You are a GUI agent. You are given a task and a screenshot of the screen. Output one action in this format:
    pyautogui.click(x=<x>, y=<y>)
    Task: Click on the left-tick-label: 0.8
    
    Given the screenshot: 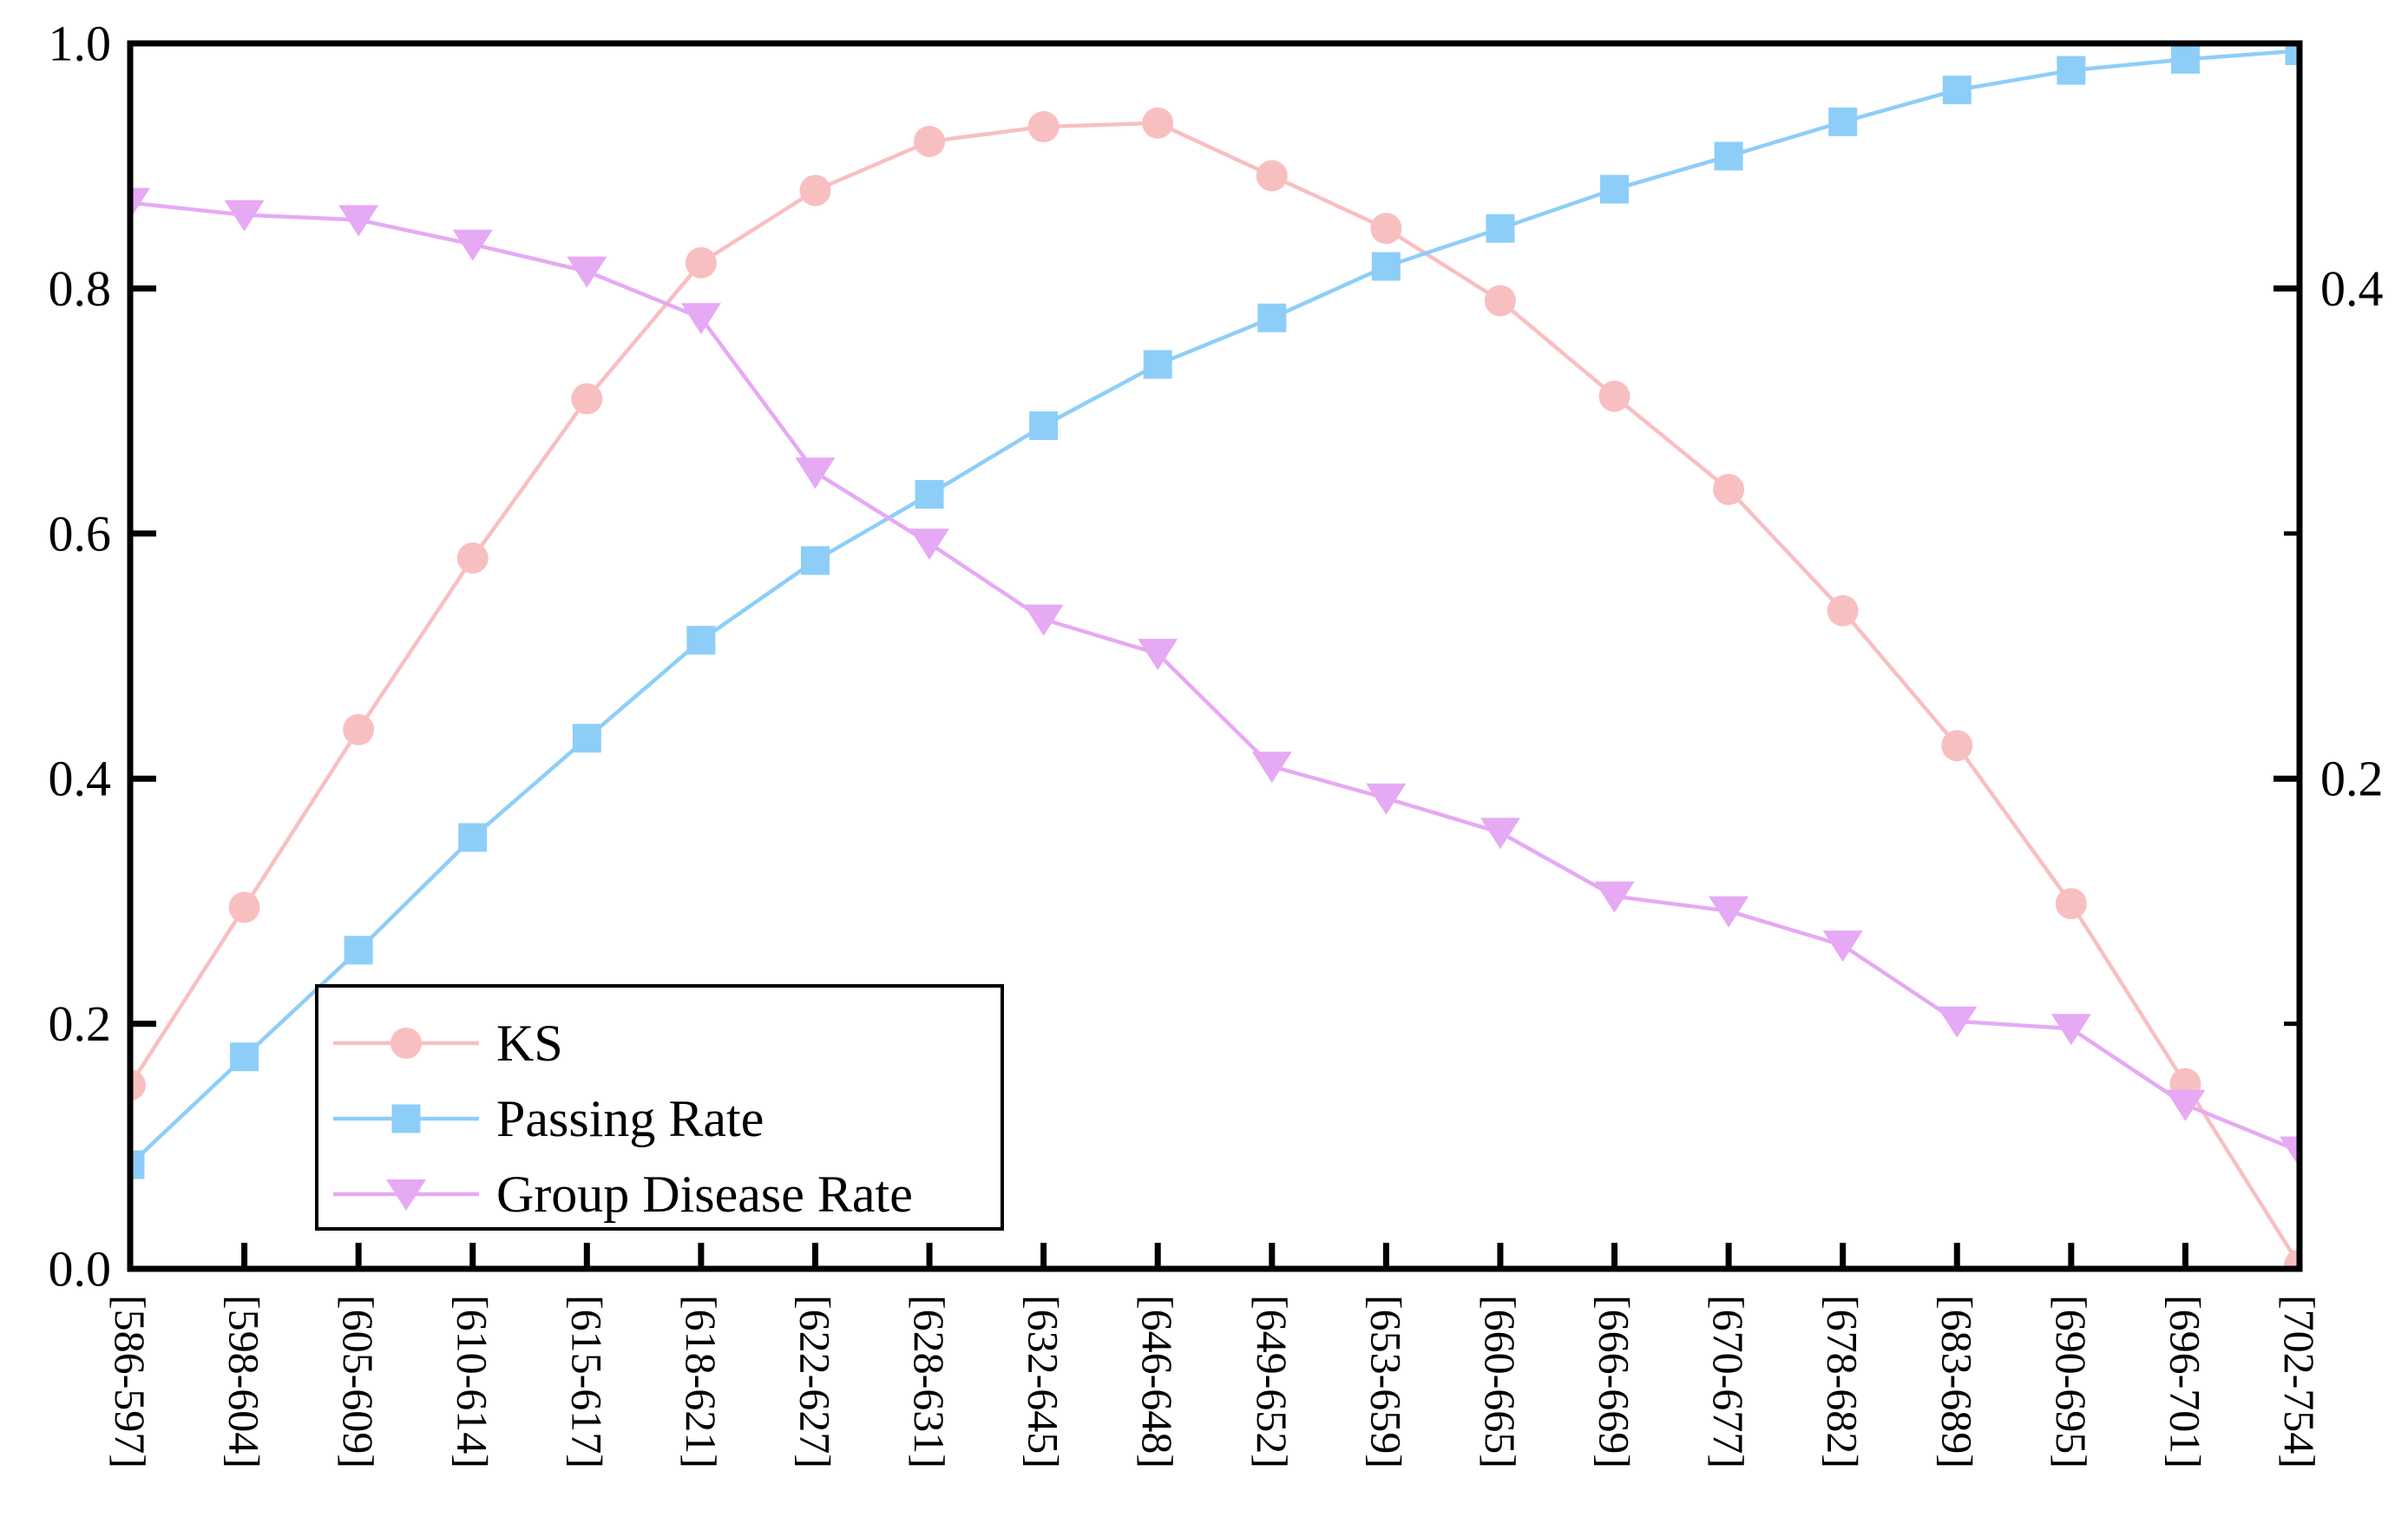 What is the action you would take?
    pyautogui.click(x=80, y=288)
    